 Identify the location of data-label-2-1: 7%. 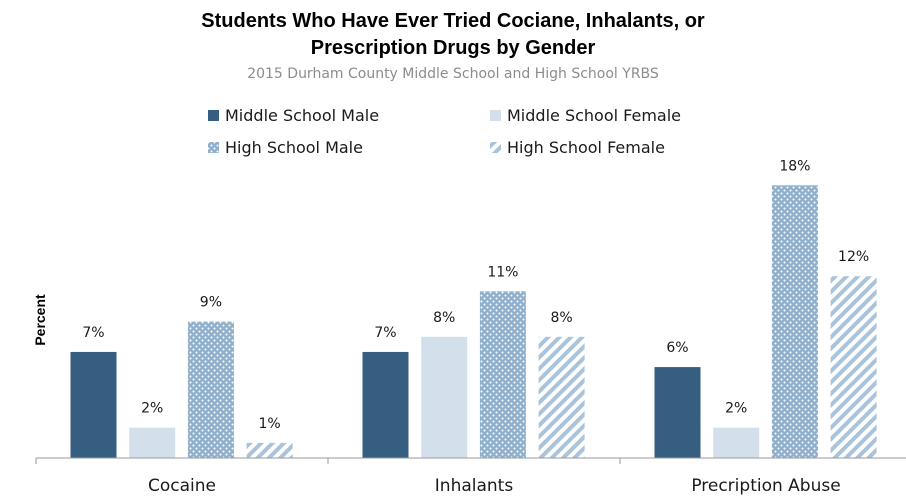
(385, 333).